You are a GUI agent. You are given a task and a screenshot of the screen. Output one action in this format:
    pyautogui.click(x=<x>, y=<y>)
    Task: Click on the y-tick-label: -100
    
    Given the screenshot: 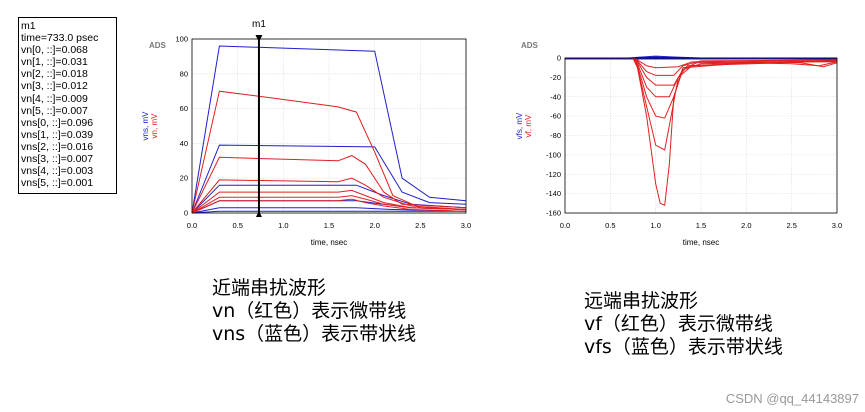 What is the action you would take?
    pyautogui.click(x=553, y=154)
    